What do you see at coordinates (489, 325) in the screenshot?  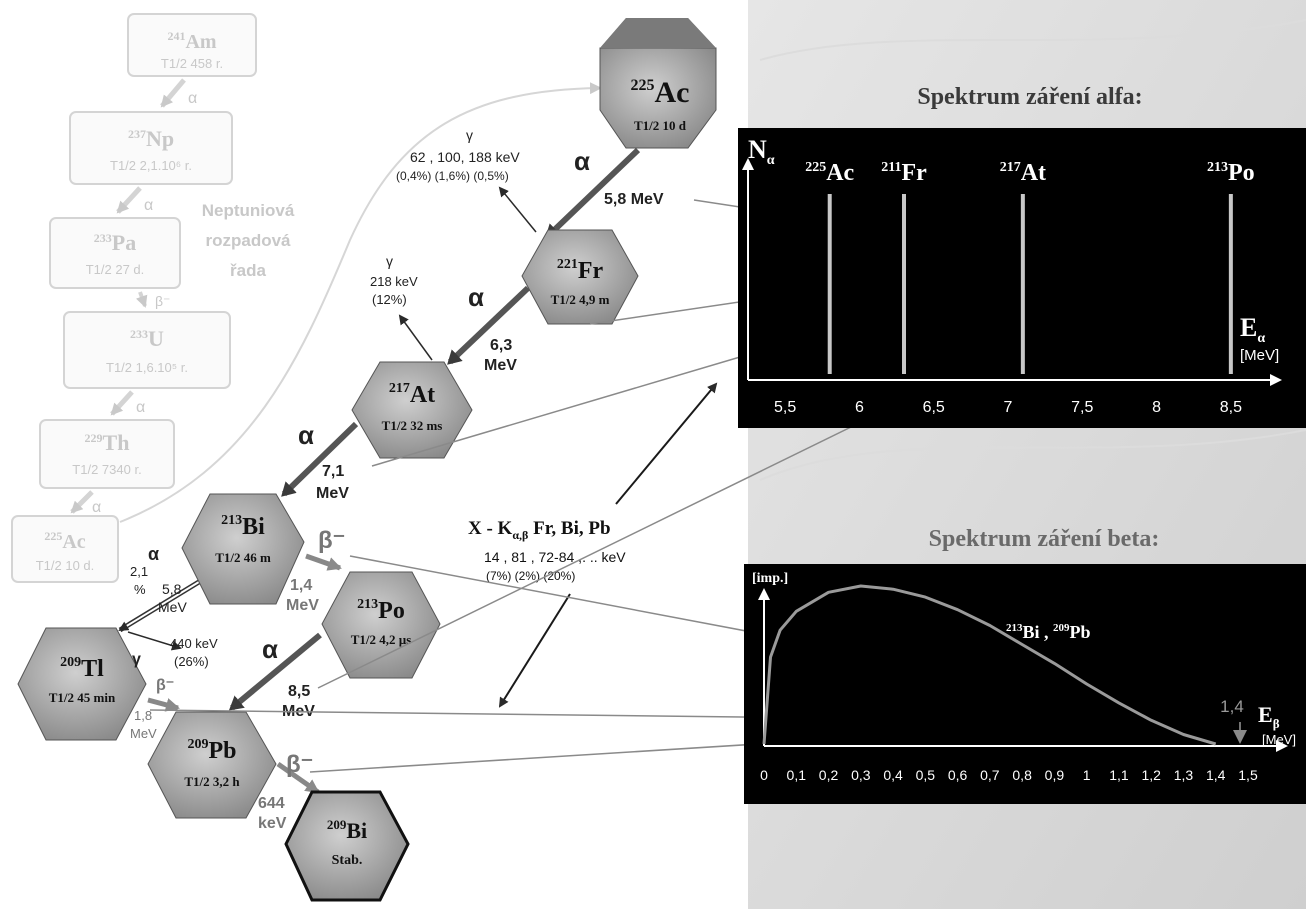 I see `arrow-fr-at` at bounding box center [489, 325].